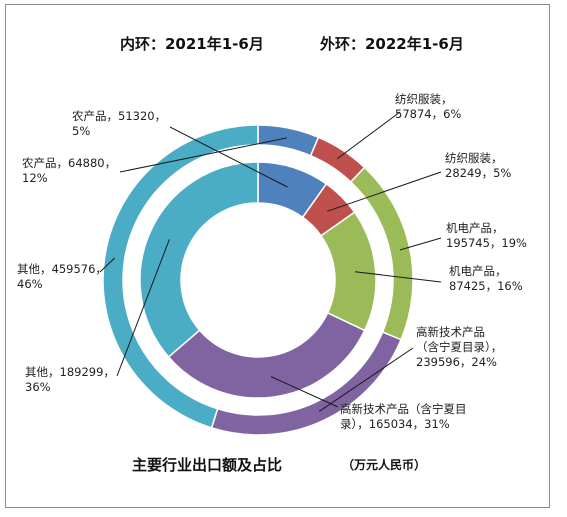 The width and height of the screenshot is (567, 517). Describe the element at coordinates (62, 276) in the screenshot. I see `data-label-other-459576: 其他，459576， 46%` at that location.